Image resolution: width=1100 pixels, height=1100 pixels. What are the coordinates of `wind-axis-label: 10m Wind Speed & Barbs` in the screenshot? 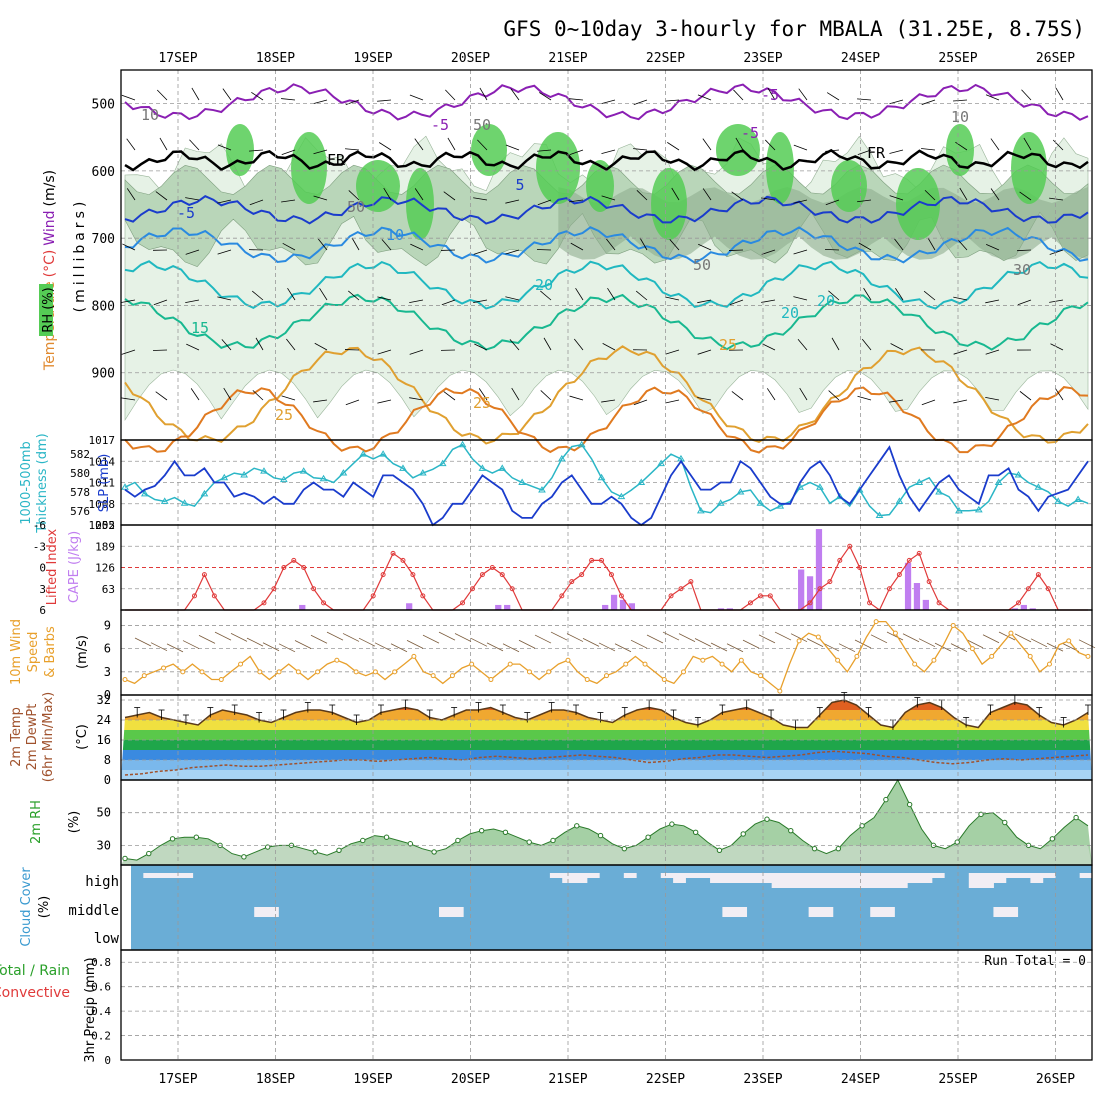 It's located at (33, 652).